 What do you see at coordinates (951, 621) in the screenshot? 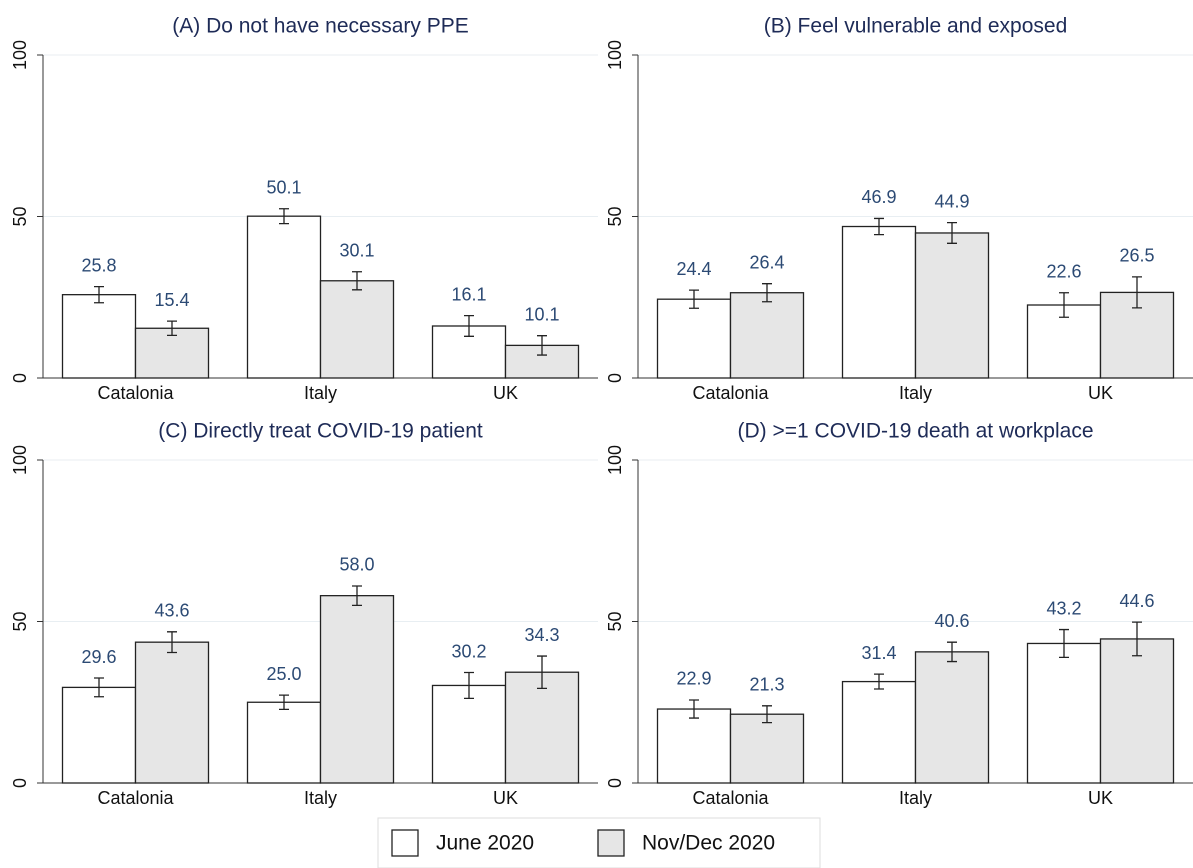
I see `value-label: 40.6` at bounding box center [951, 621].